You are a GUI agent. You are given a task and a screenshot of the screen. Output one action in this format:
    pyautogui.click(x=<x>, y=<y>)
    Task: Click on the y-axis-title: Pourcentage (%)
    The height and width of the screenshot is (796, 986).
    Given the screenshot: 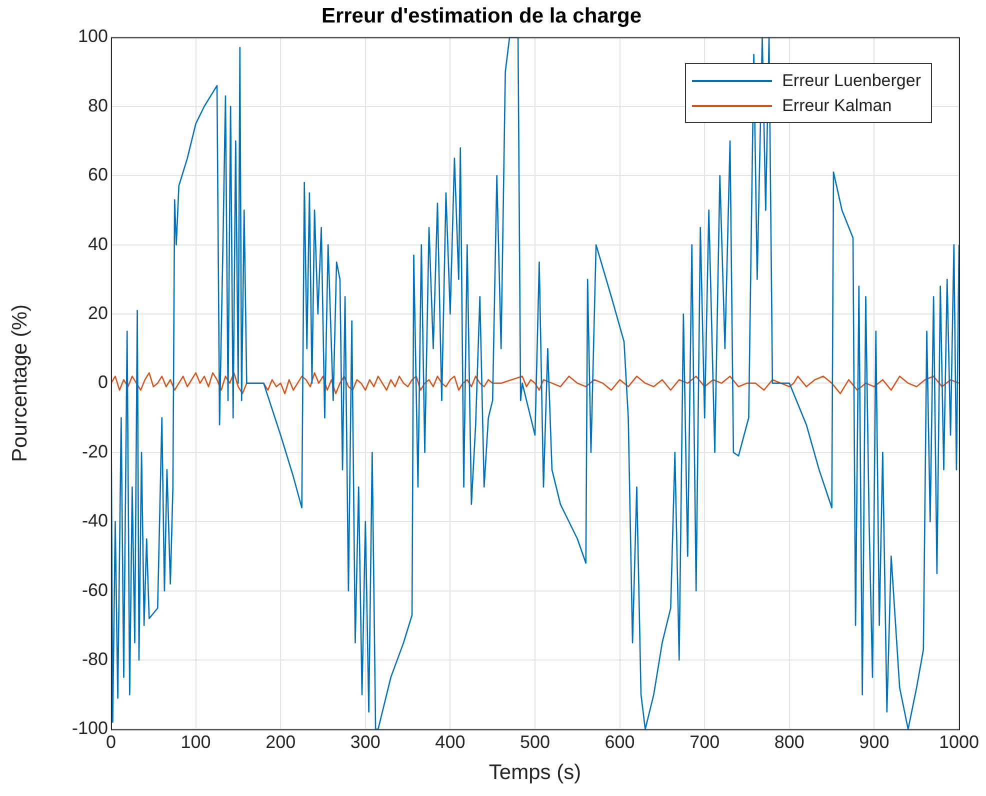 What is the action you would take?
    pyautogui.click(x=20, y=383)
    